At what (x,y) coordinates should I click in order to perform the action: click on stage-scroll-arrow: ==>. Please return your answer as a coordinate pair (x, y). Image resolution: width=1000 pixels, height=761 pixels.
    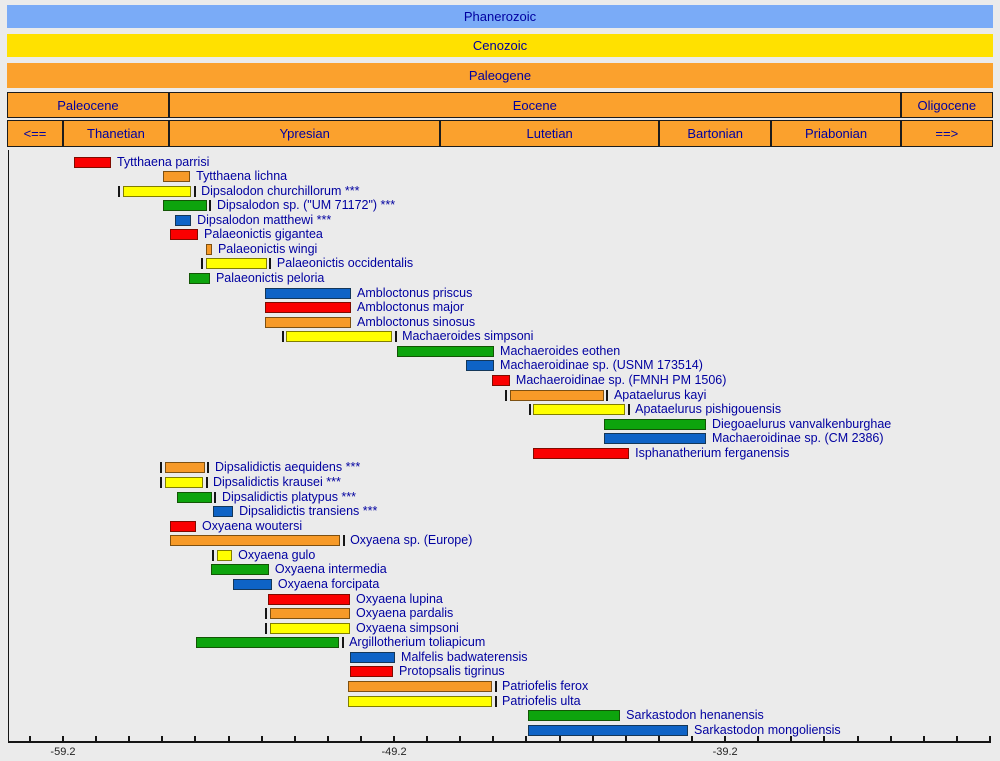
    Looking at the image, I should click on (946, 133).